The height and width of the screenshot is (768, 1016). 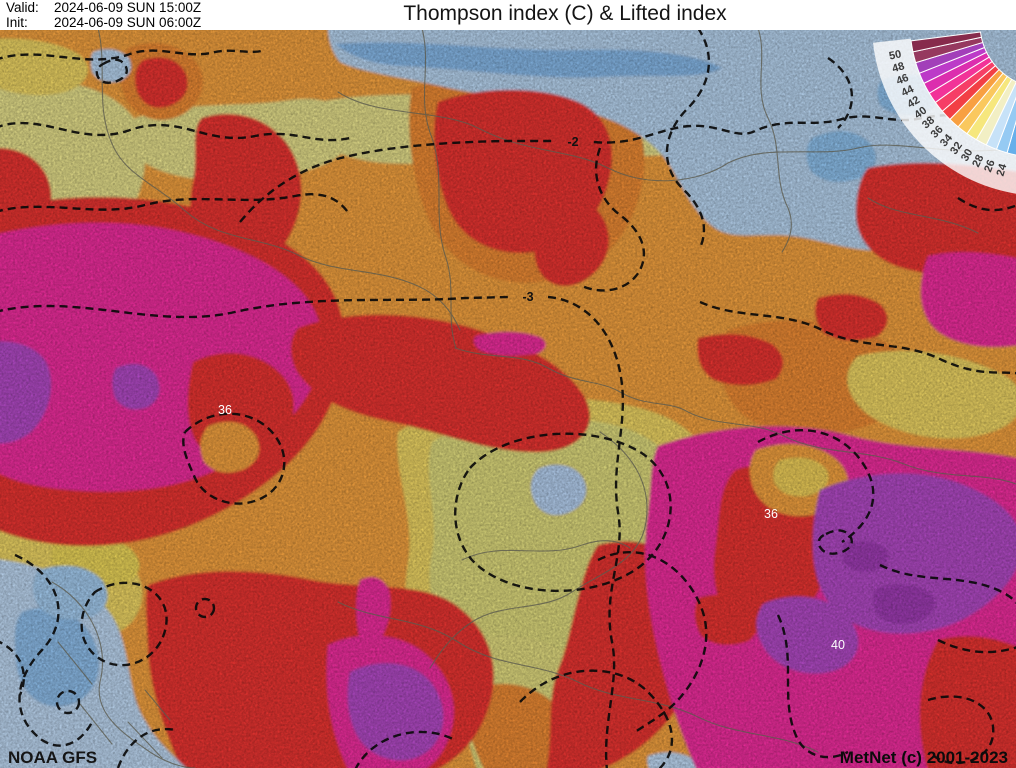 I want to click on init-label: Init:, so click(x=17, y=22).